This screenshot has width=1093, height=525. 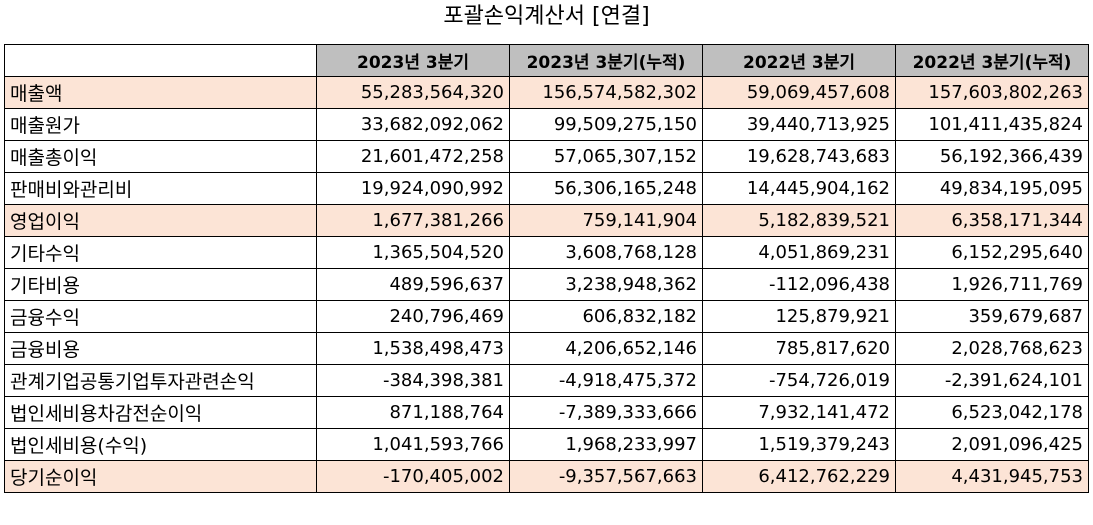 What do you see at coordinates (413, 412) in the screenshot?
I see `cell-value: 871,188,764` at bounding box center [413, 412].